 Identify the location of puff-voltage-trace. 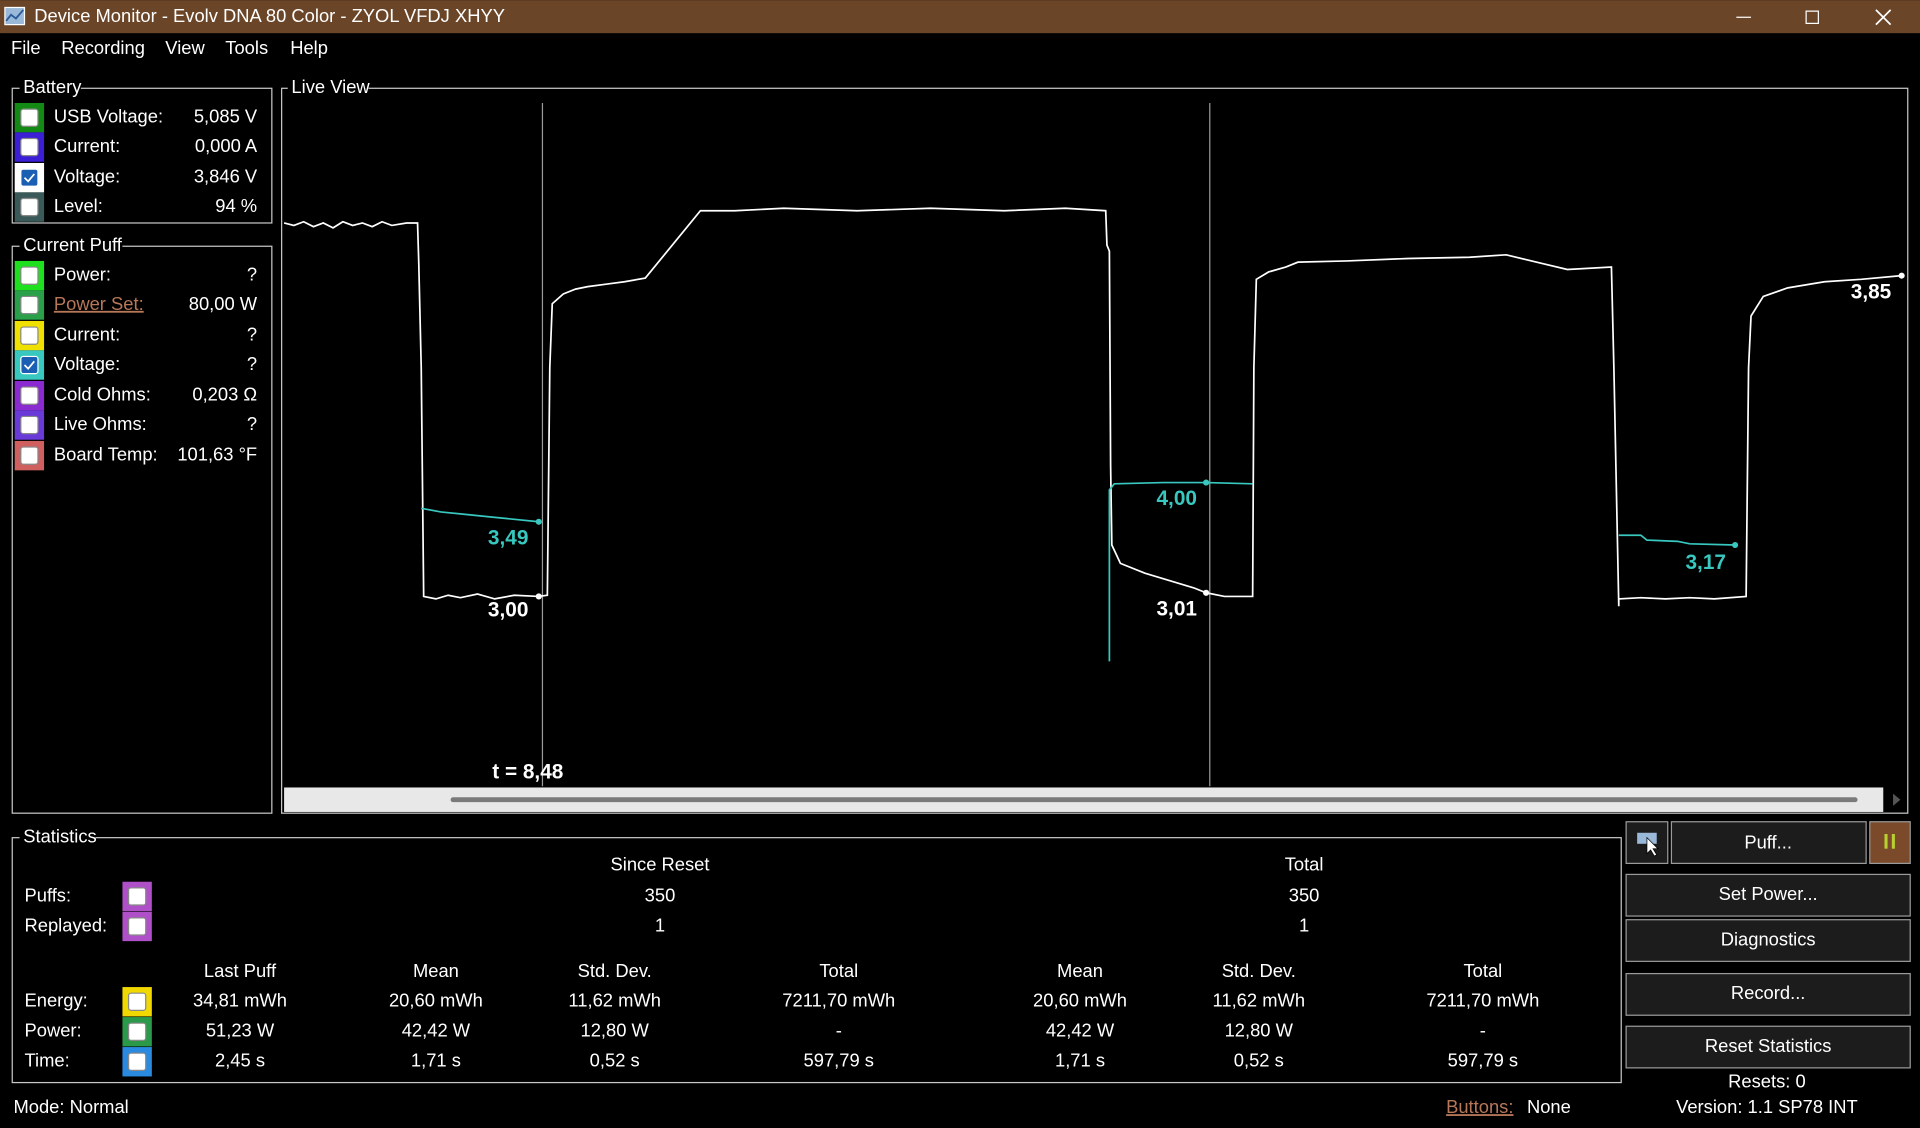
(1677, 540).